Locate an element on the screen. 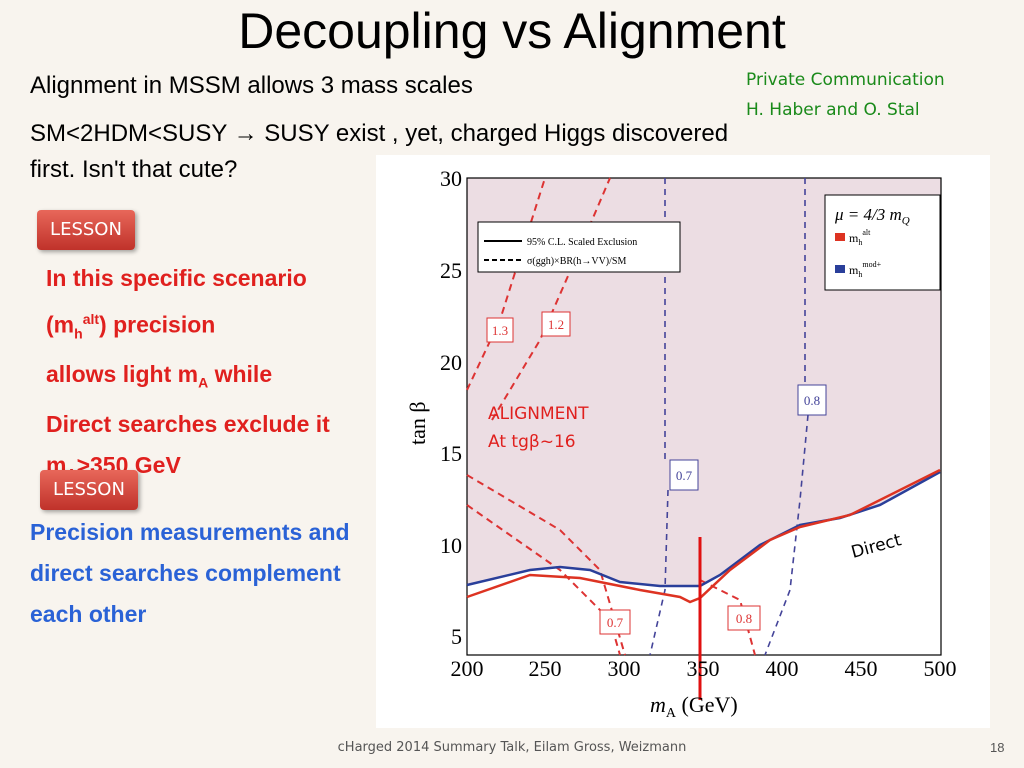 The image size is (1024, 768). text: (GeV) is located at coordinates (707, 704).